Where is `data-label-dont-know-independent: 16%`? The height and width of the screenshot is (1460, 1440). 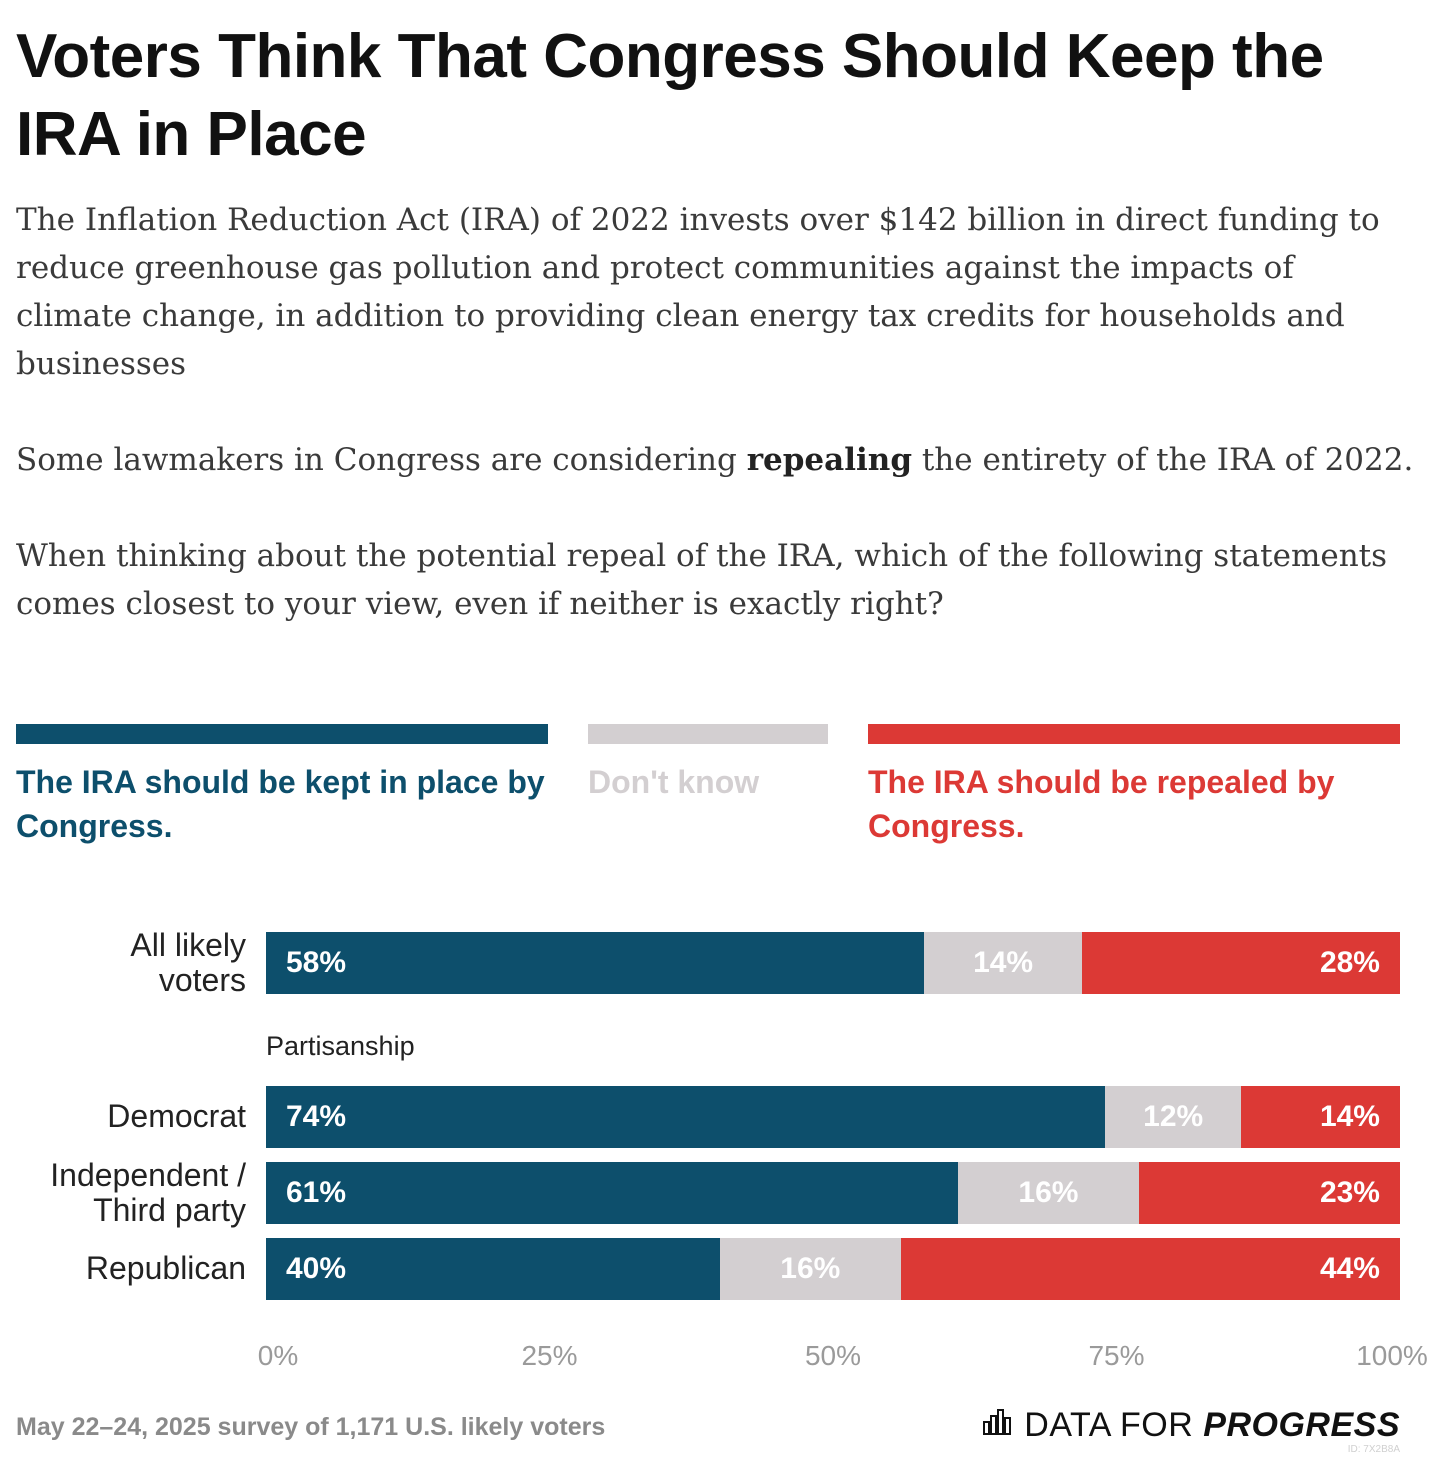
data-label-dont-know-independent: 16% is located at coordinates (1048, 1192).